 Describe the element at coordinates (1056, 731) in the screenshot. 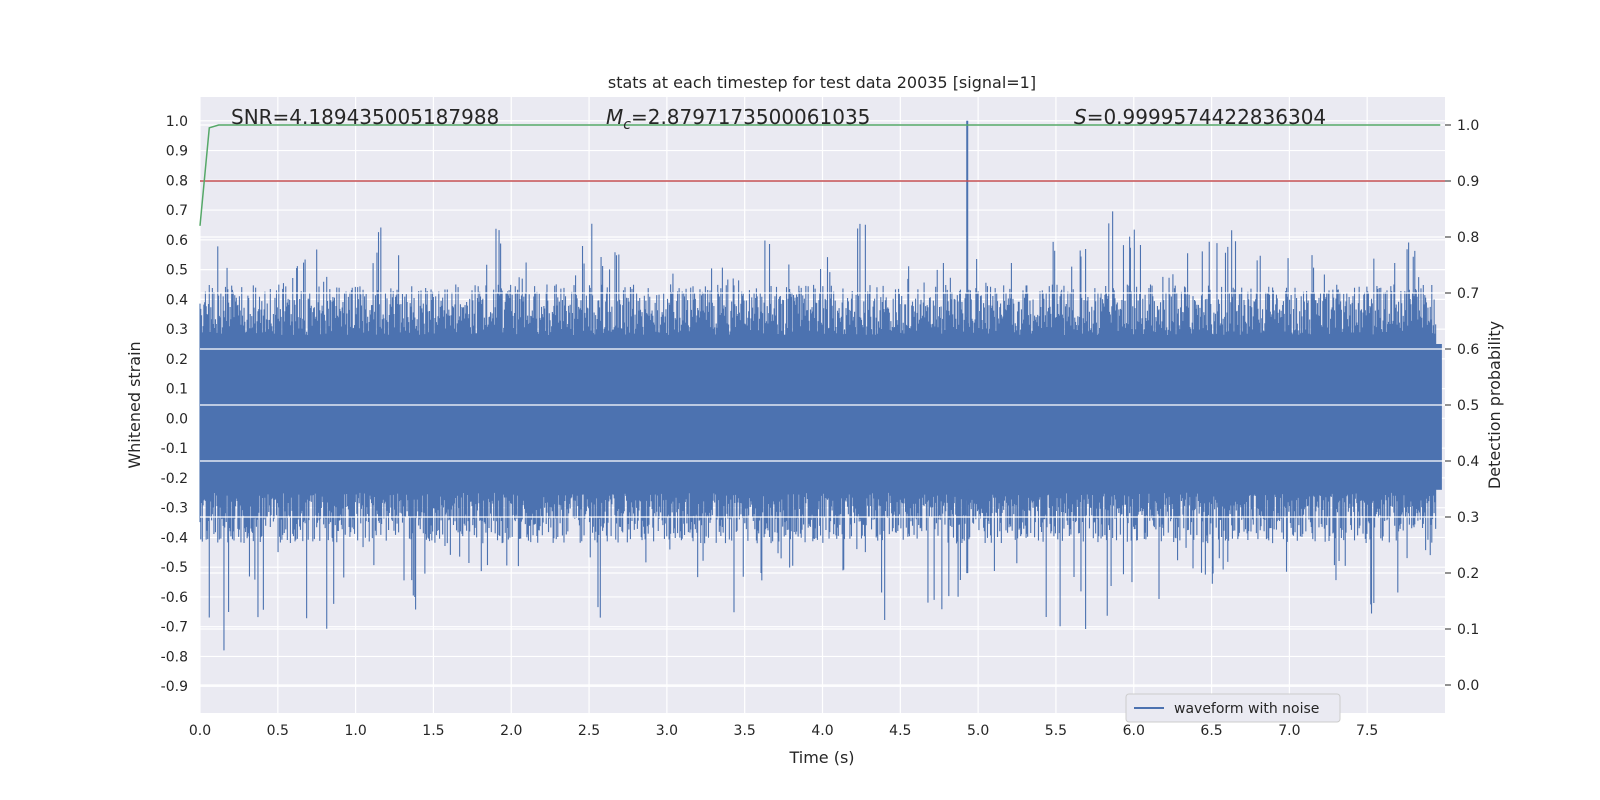

I see `x-tick-label: 5.5` at that location.